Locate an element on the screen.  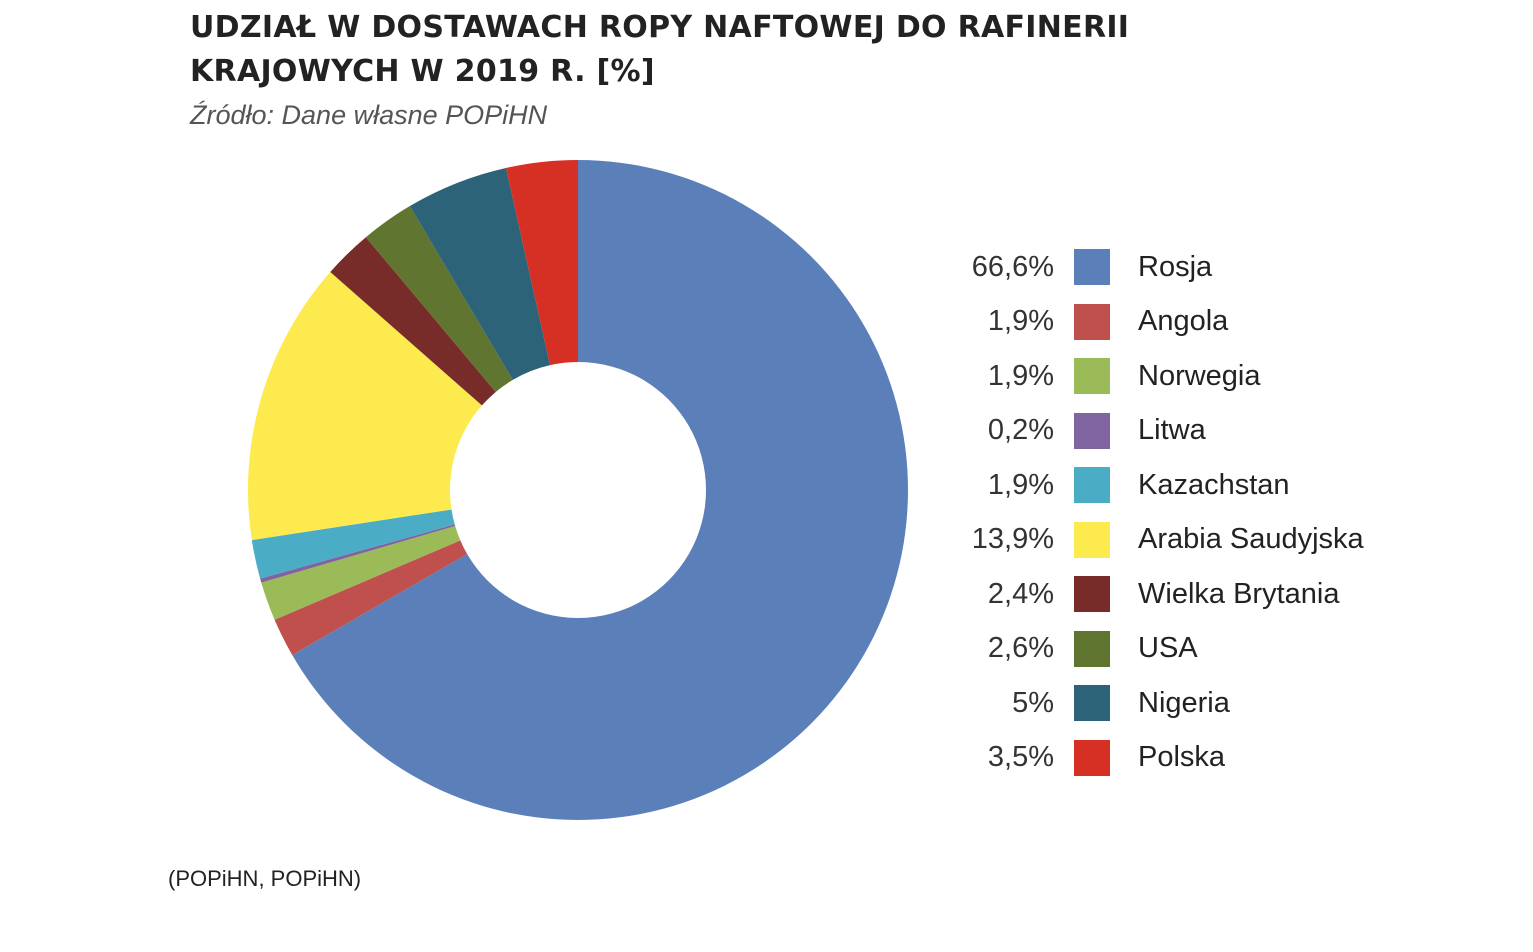
donut-slice-norwegia is located at coordinates (361, 572).